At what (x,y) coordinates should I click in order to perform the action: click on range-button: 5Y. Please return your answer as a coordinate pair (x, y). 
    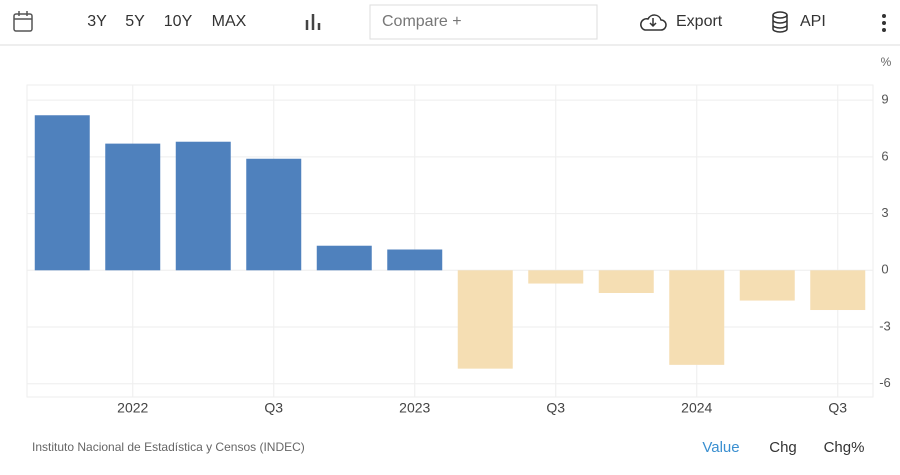
    Looking at the image, I should click on (135, 21).